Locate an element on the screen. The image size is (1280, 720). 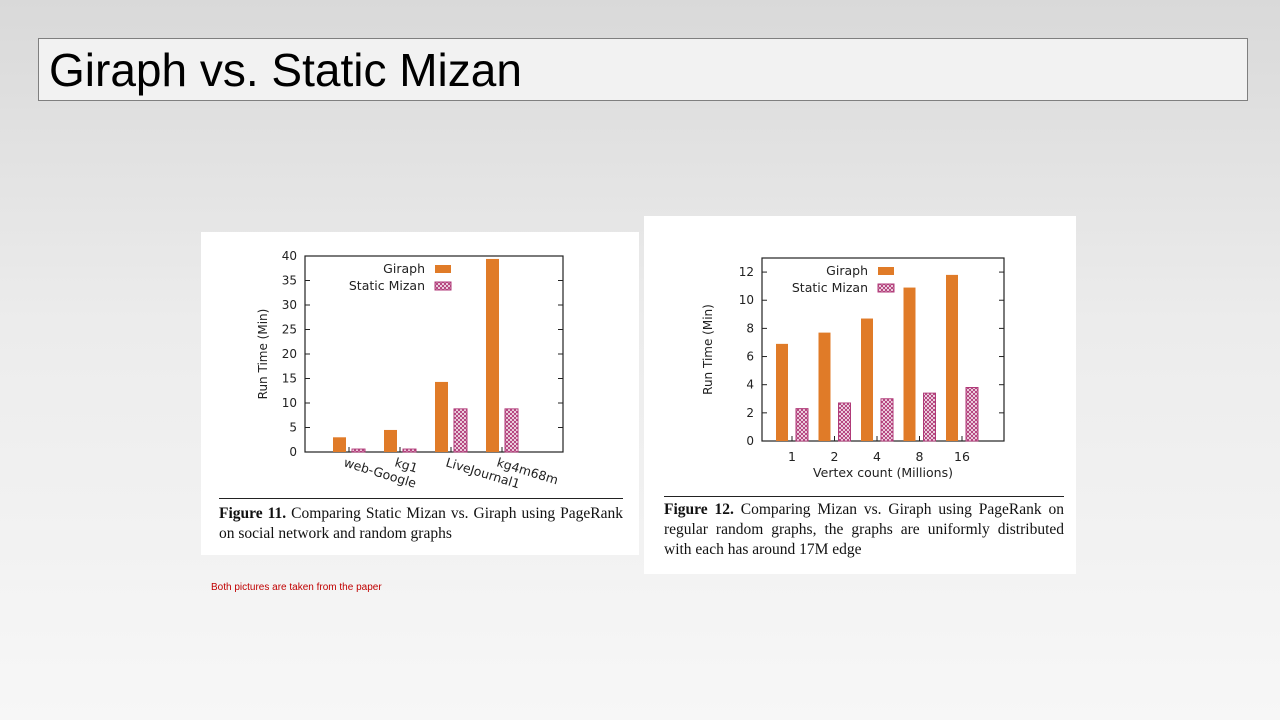
figure-12-rule is located at coordinates (864, 496).